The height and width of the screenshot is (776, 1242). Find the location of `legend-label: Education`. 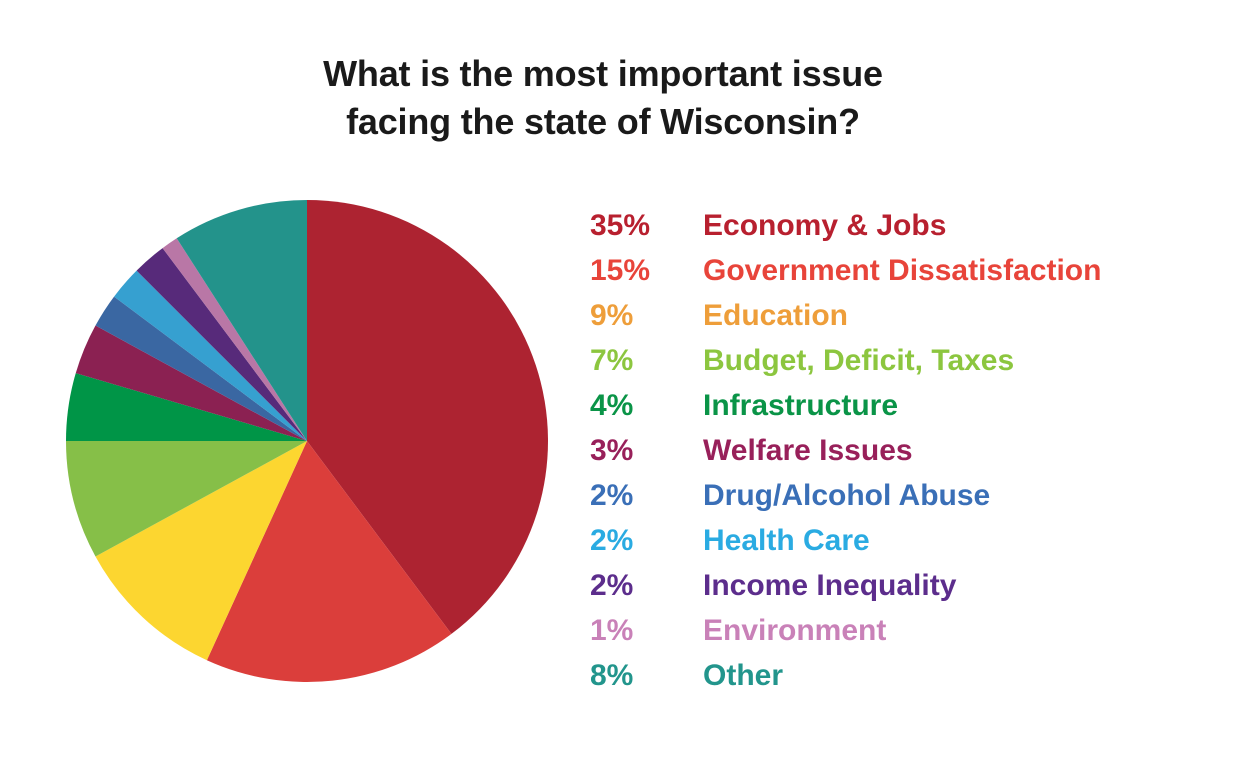

legend-label: Education is located at coordinates (776, 315).